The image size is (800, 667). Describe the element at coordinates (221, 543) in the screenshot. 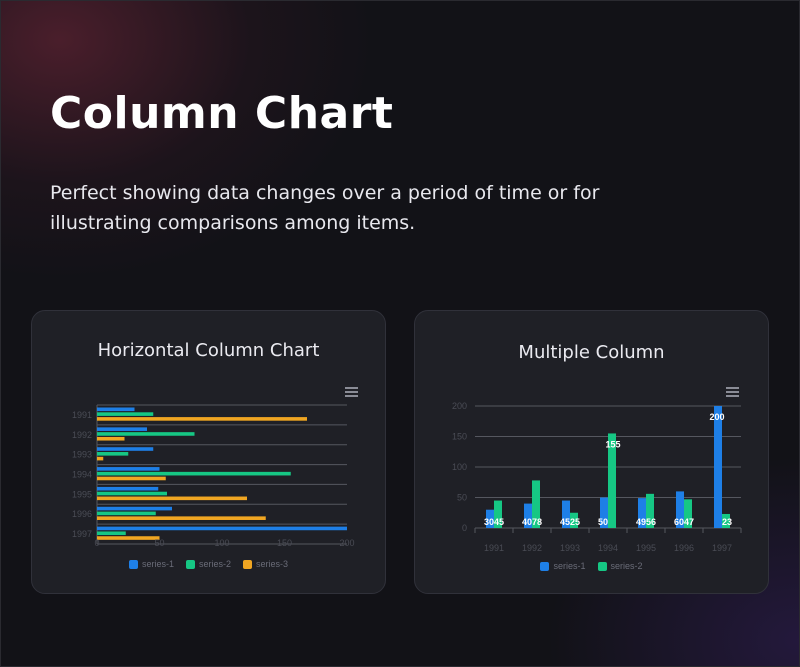

I see `x-tick-label: 100` at that location.